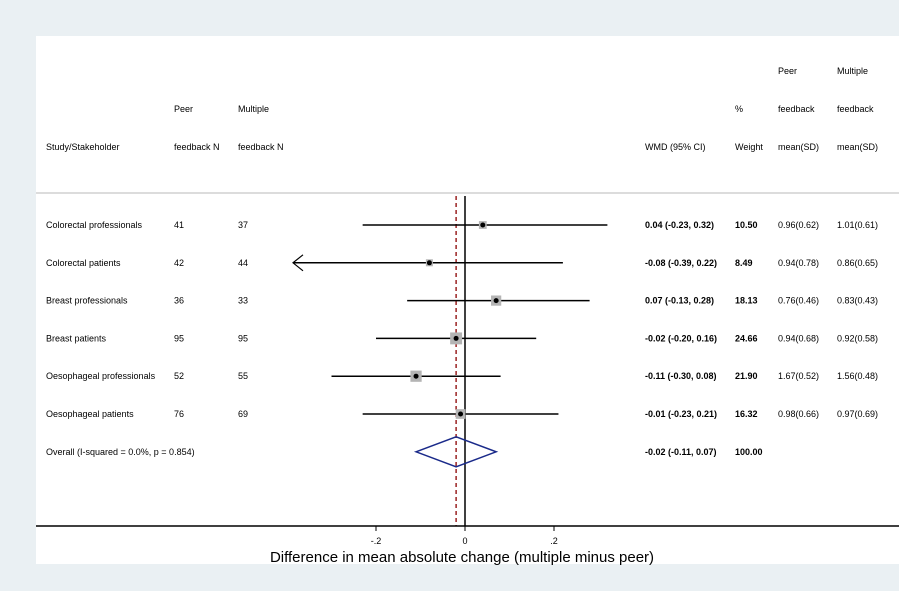 The height and width of the screenshot is (591, 899). Describe the element at coordinates (852, 71) in the screenshot. I see `column-header-multiple_mean: Multiple` at that location.